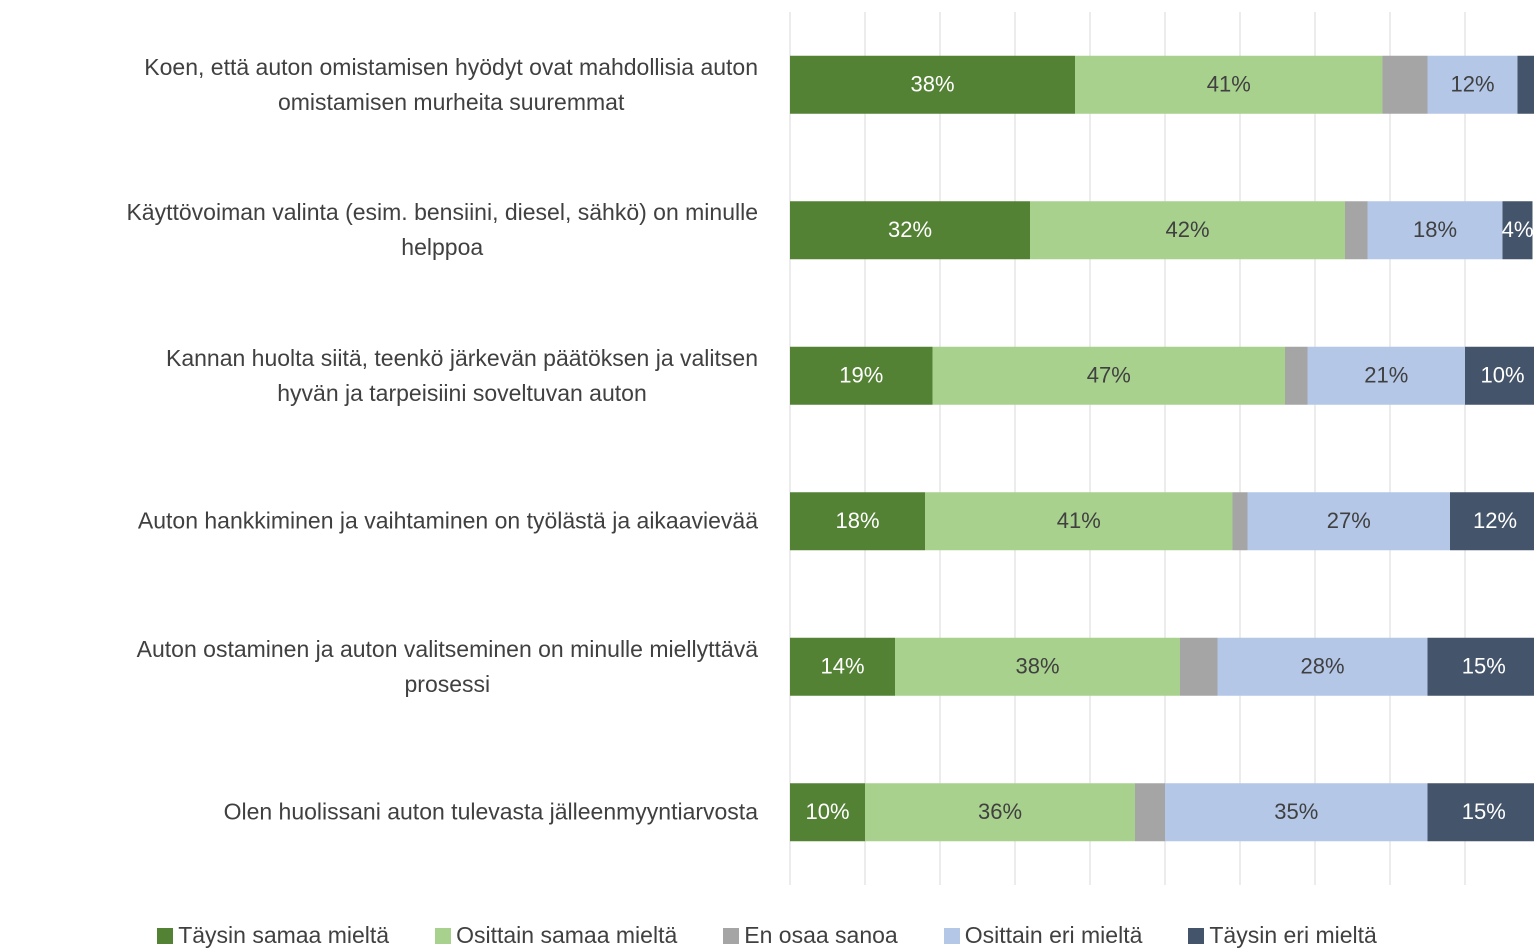 The image size is (1534, 950). I want to click on legend-item: Osittain eri mieltä, so click(1043, 935).